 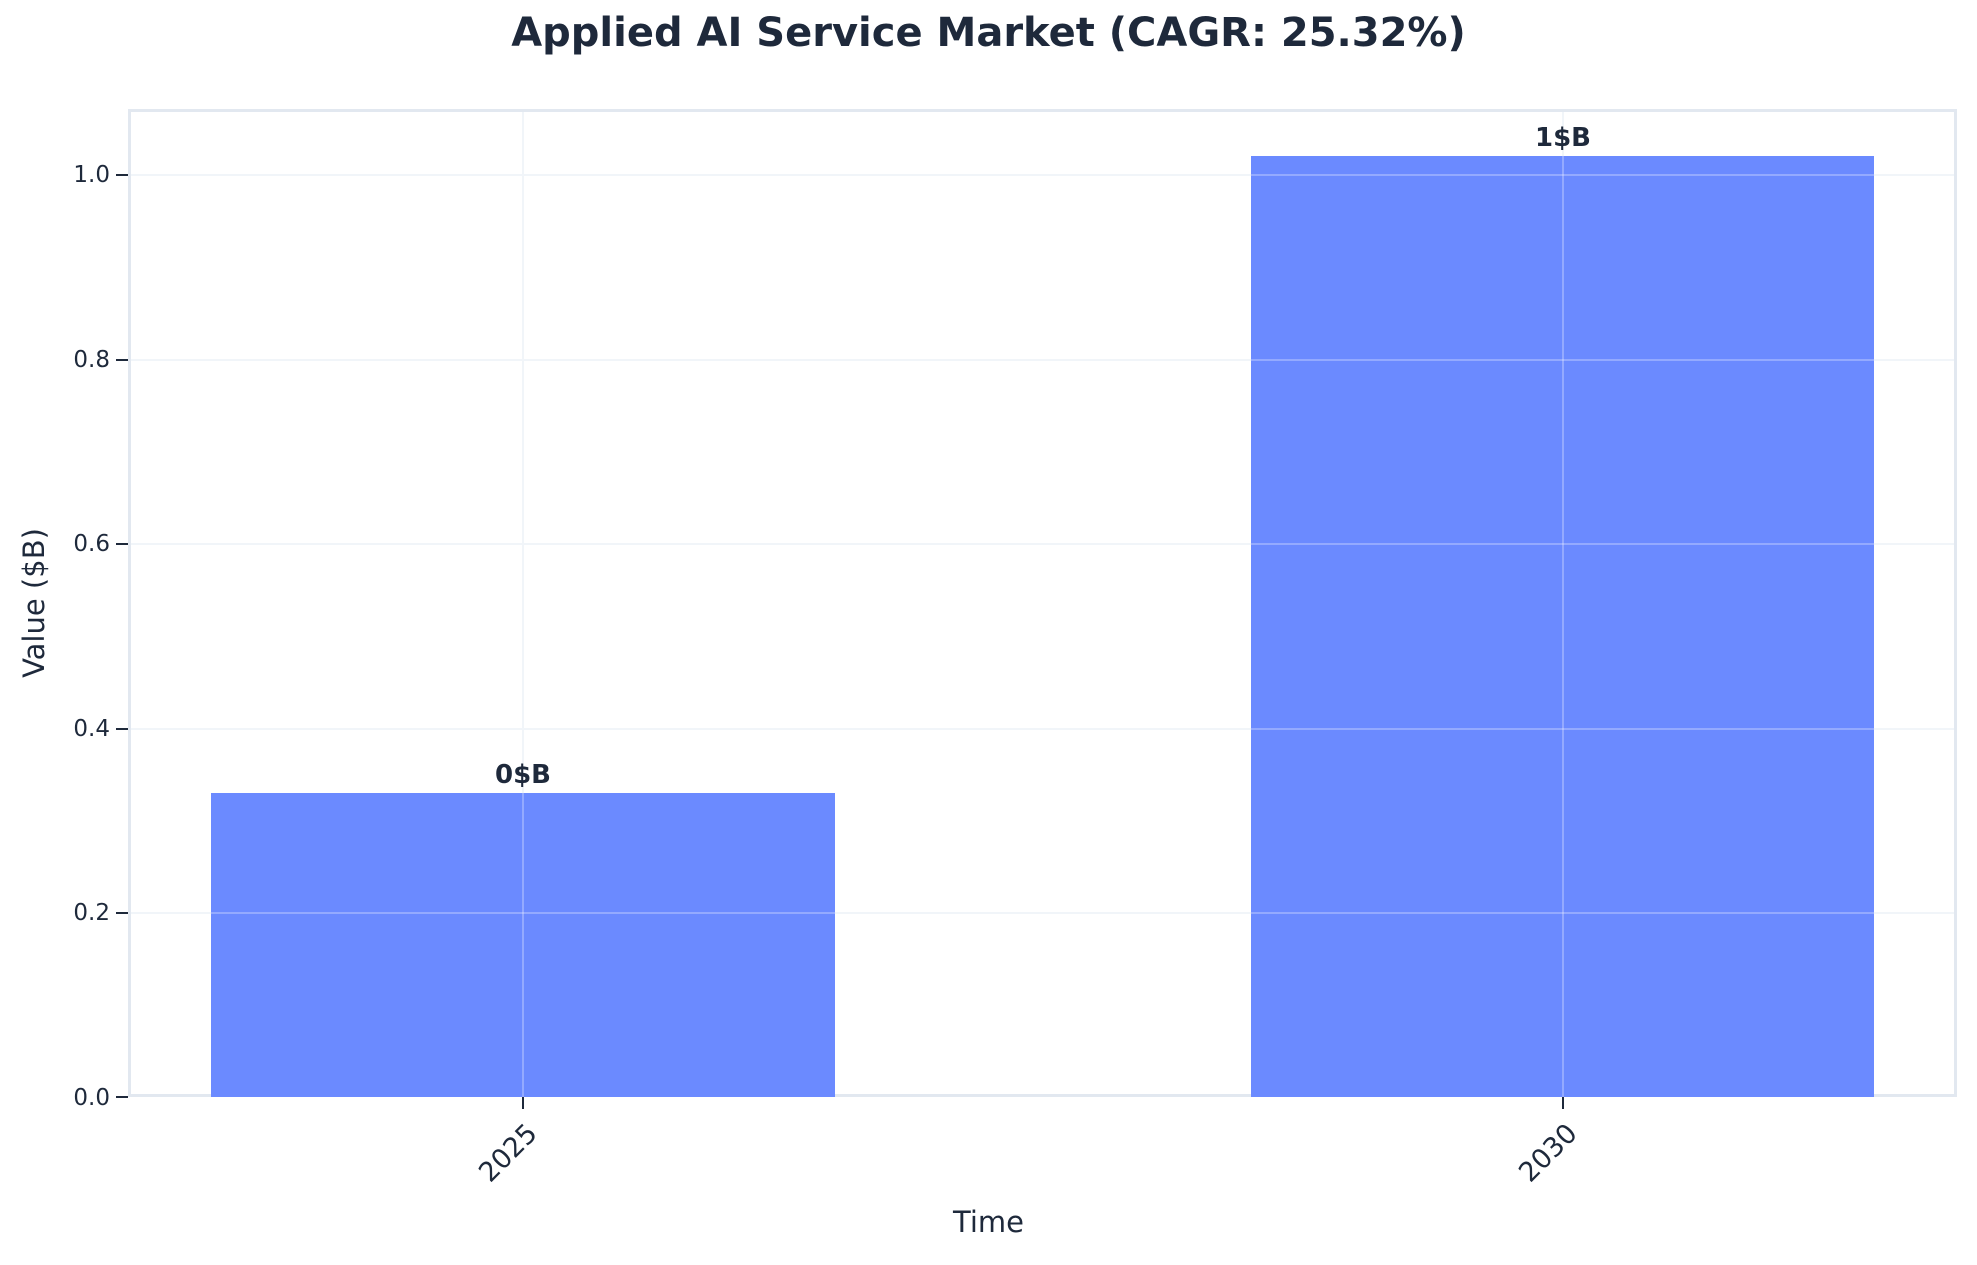 What do you see at coordinates (523, 604) in the screenshot?
I see `gridline-x-2025` at bounding box center [523, 604].